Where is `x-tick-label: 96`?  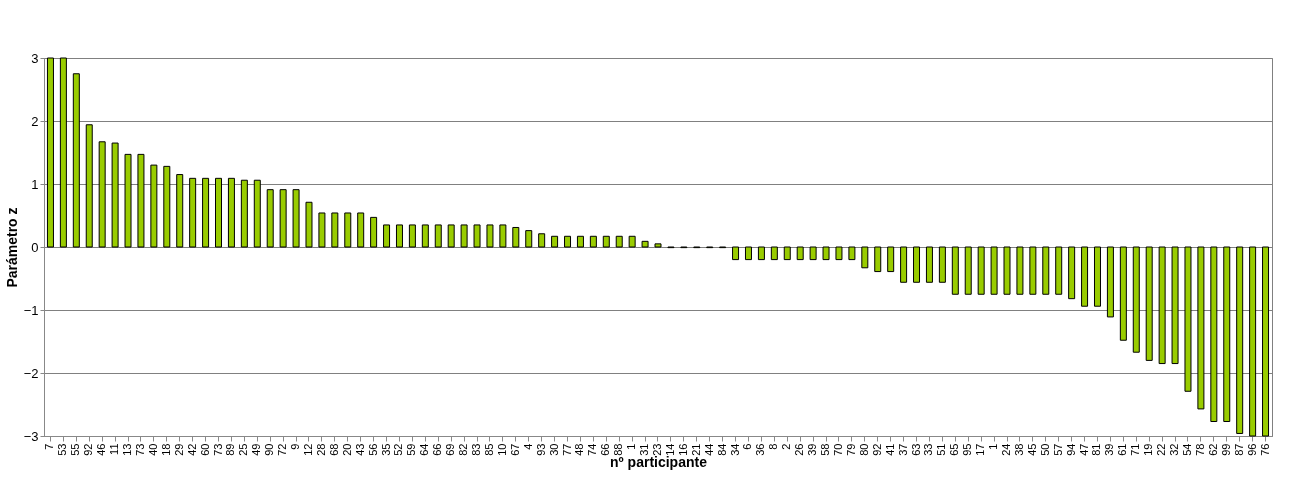 x-tick-label: 96 is located at coordinates (1251, 449).